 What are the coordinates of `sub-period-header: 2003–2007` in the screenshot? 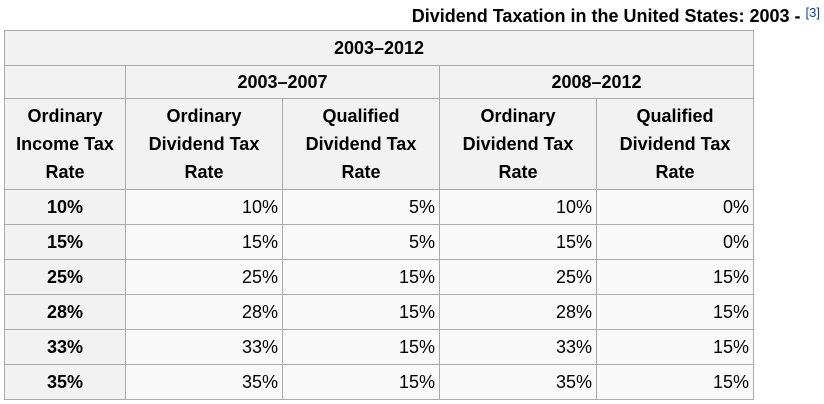 It's located at (282, 82).